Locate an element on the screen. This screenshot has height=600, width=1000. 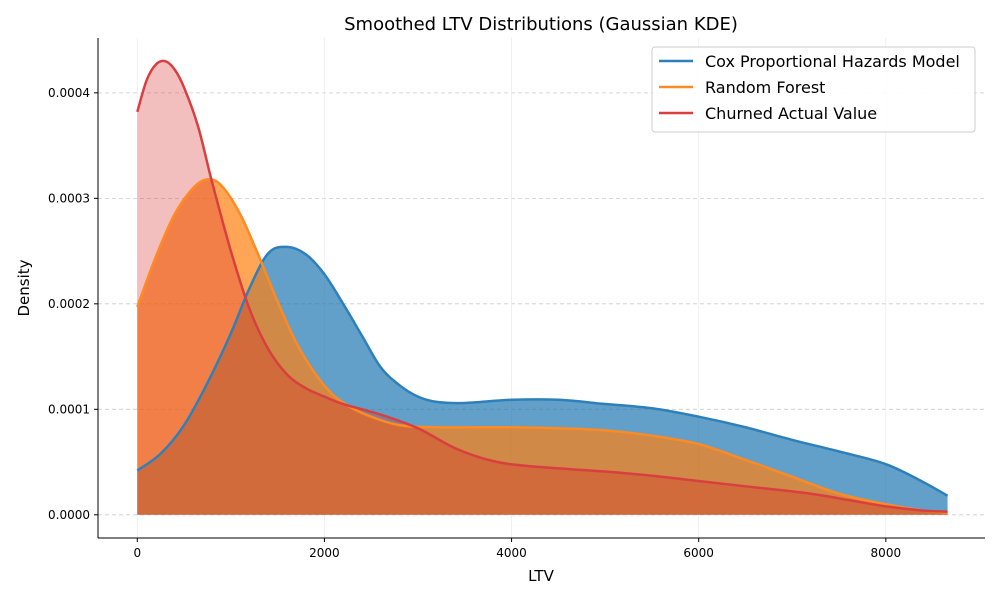
x-axis-title: LTV is located at coordinates (541, 576).